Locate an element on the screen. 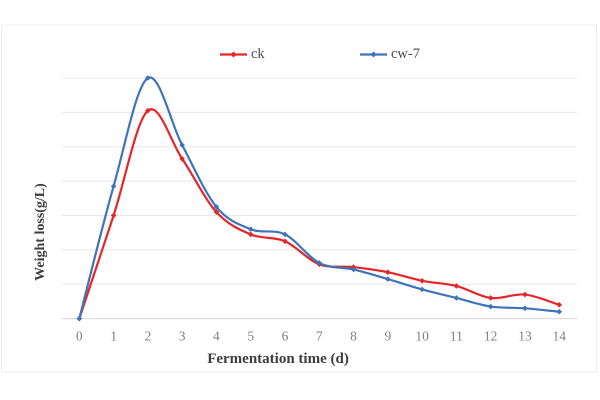  x-tick-label: 3 is located at coordinates (182, 336).